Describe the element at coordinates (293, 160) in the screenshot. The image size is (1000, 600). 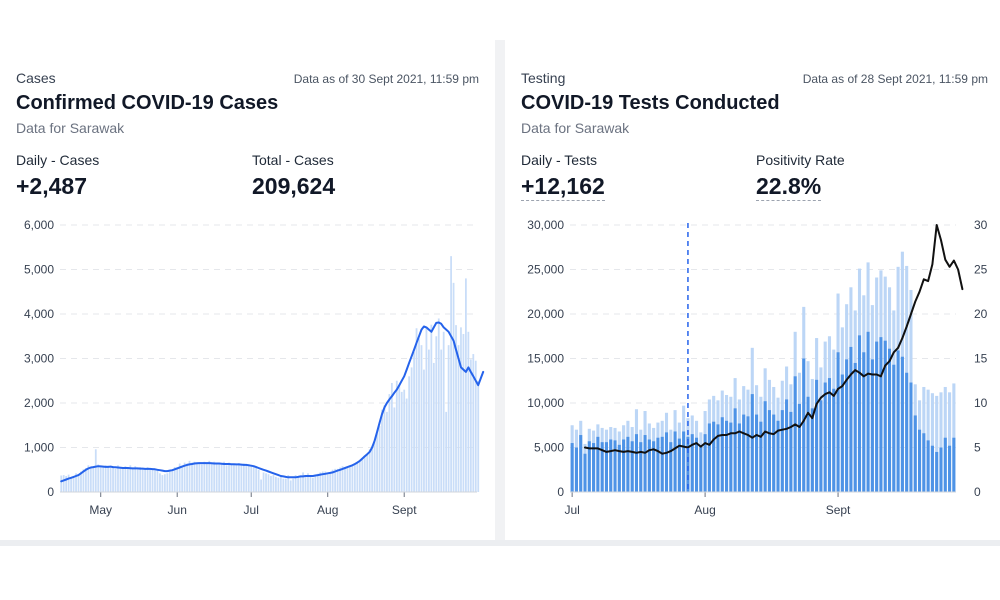
I see `total-cases-label: Total - Cases` at that location.